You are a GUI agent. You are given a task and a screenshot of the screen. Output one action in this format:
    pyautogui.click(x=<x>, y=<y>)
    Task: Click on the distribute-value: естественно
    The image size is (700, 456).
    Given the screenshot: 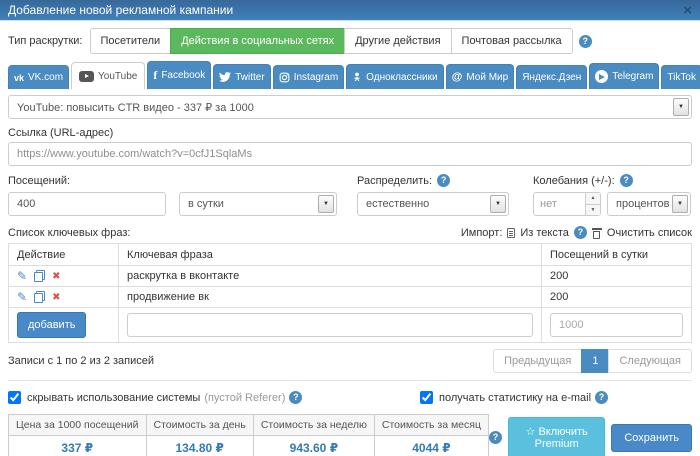 What is the action you would take?
    pyautogui.click(x=398, y=204)
    